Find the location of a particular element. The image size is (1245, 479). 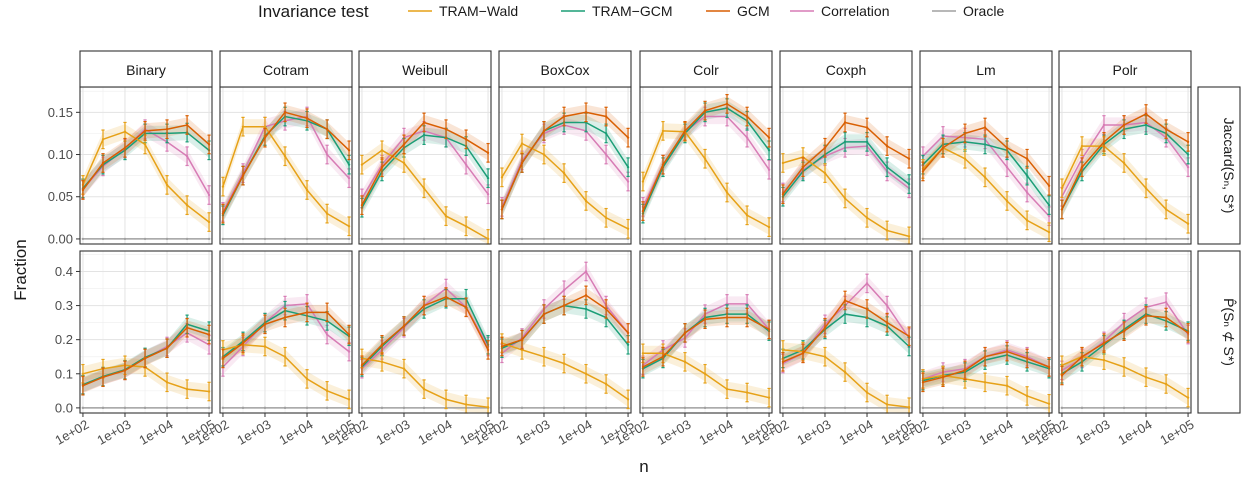

legend-label-correlation: Correlation is located at coordinates (855, 11).